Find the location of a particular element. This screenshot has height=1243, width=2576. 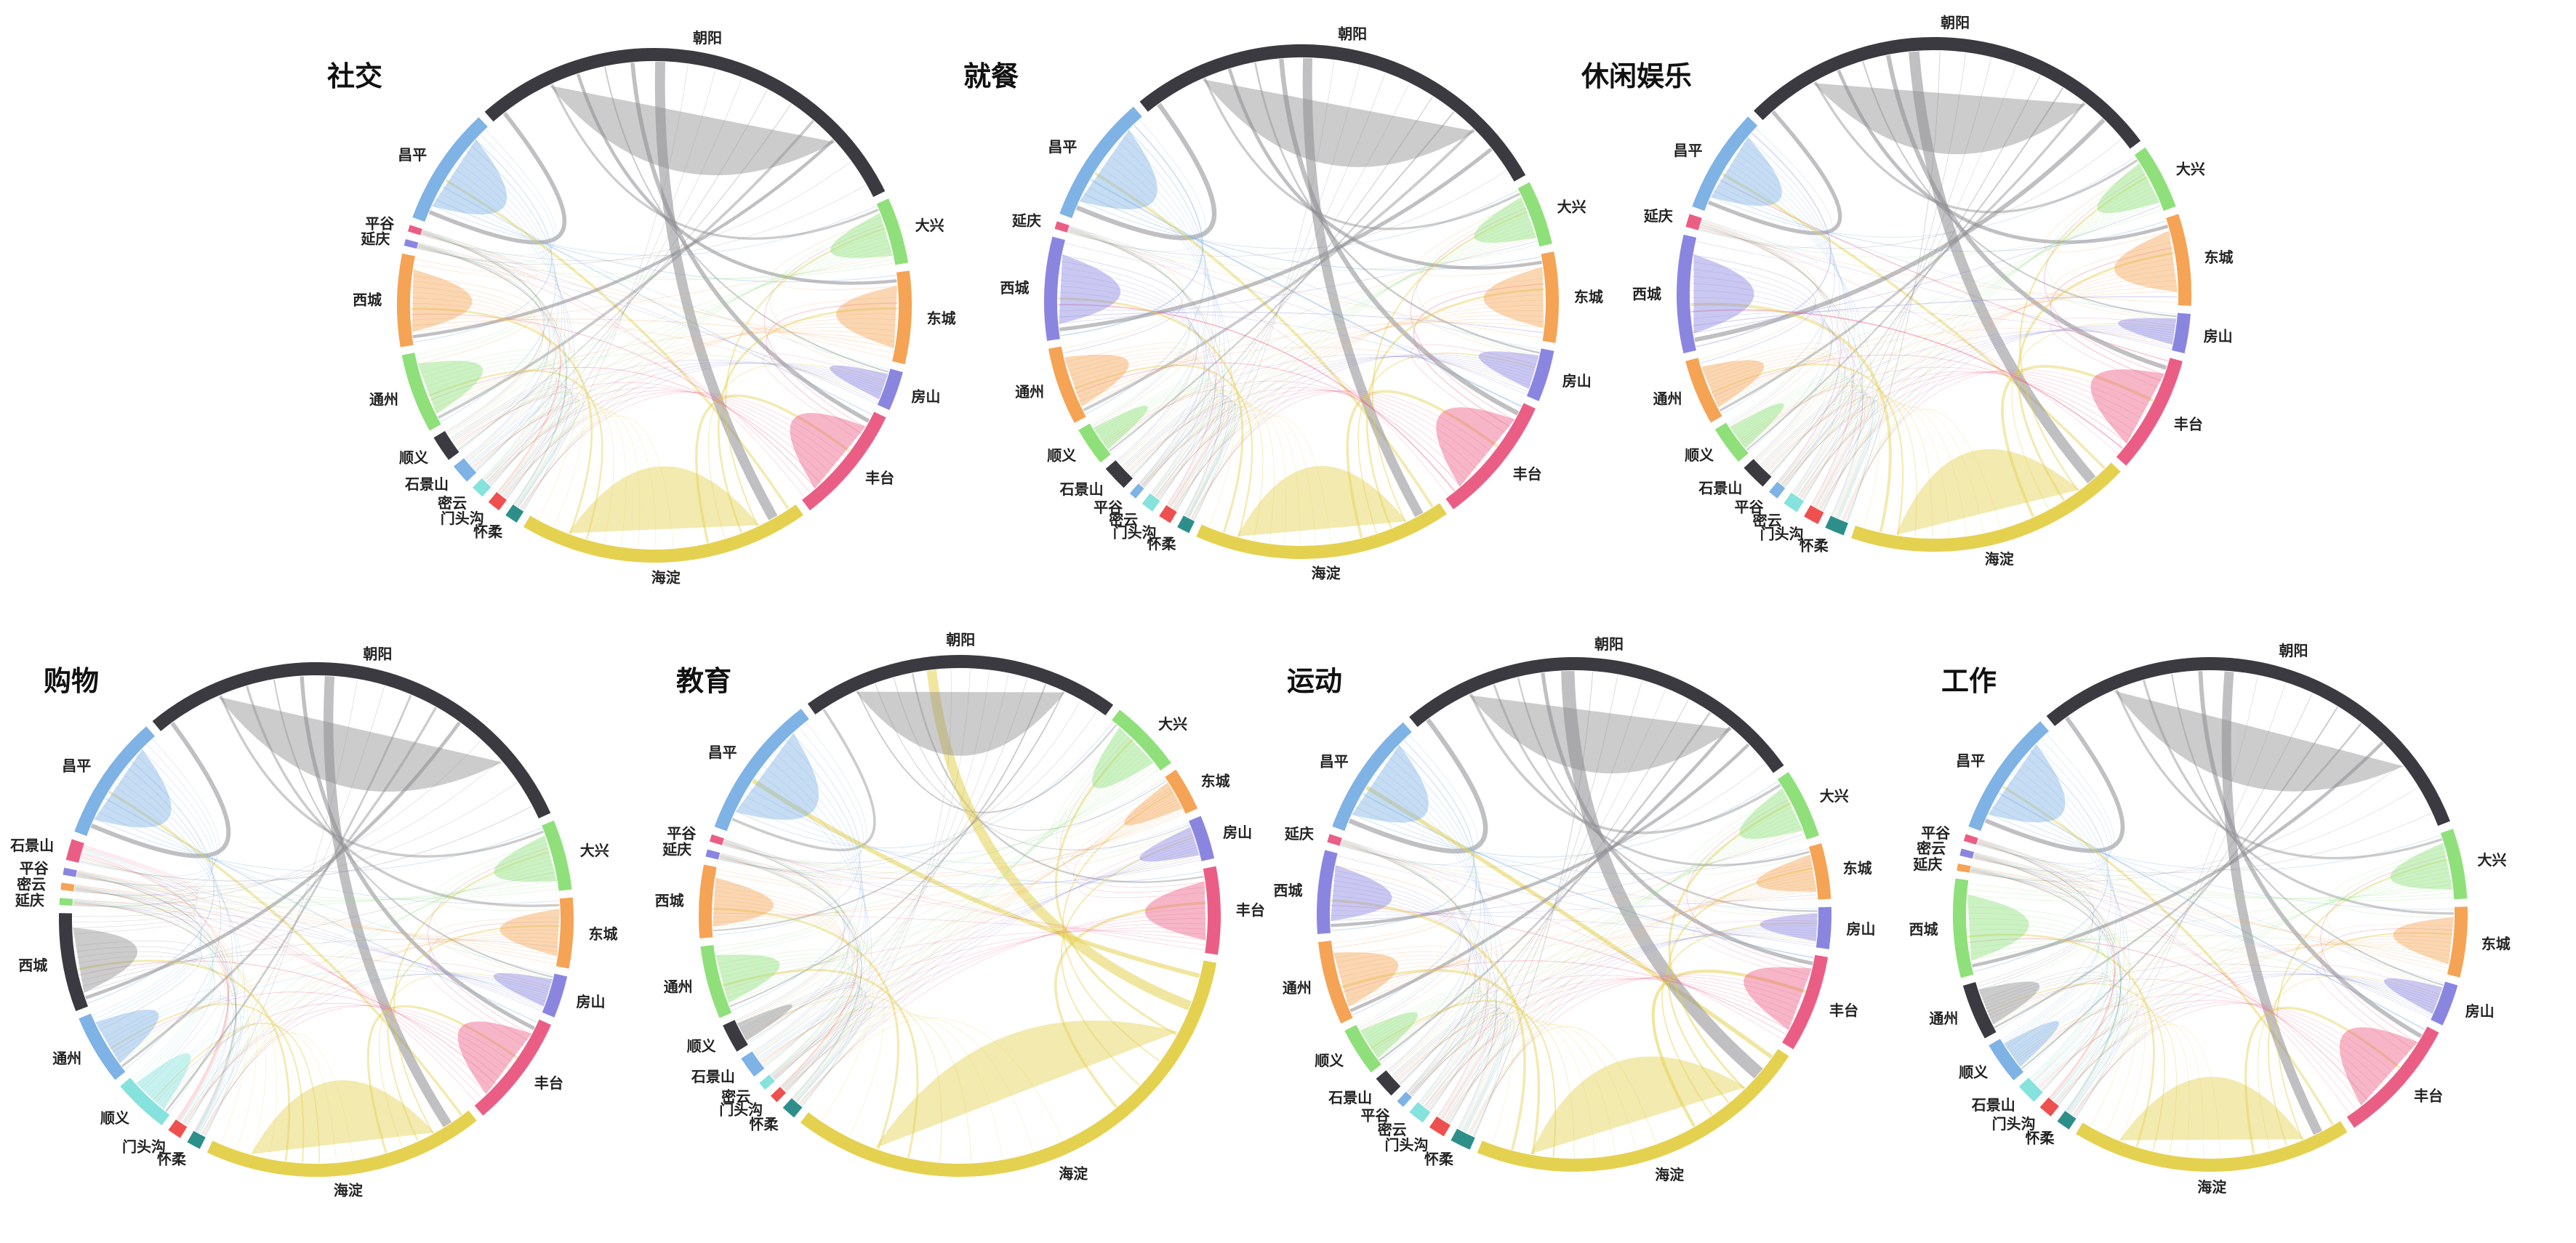

segment-label: 西城 is located at coordinates (367, 300).